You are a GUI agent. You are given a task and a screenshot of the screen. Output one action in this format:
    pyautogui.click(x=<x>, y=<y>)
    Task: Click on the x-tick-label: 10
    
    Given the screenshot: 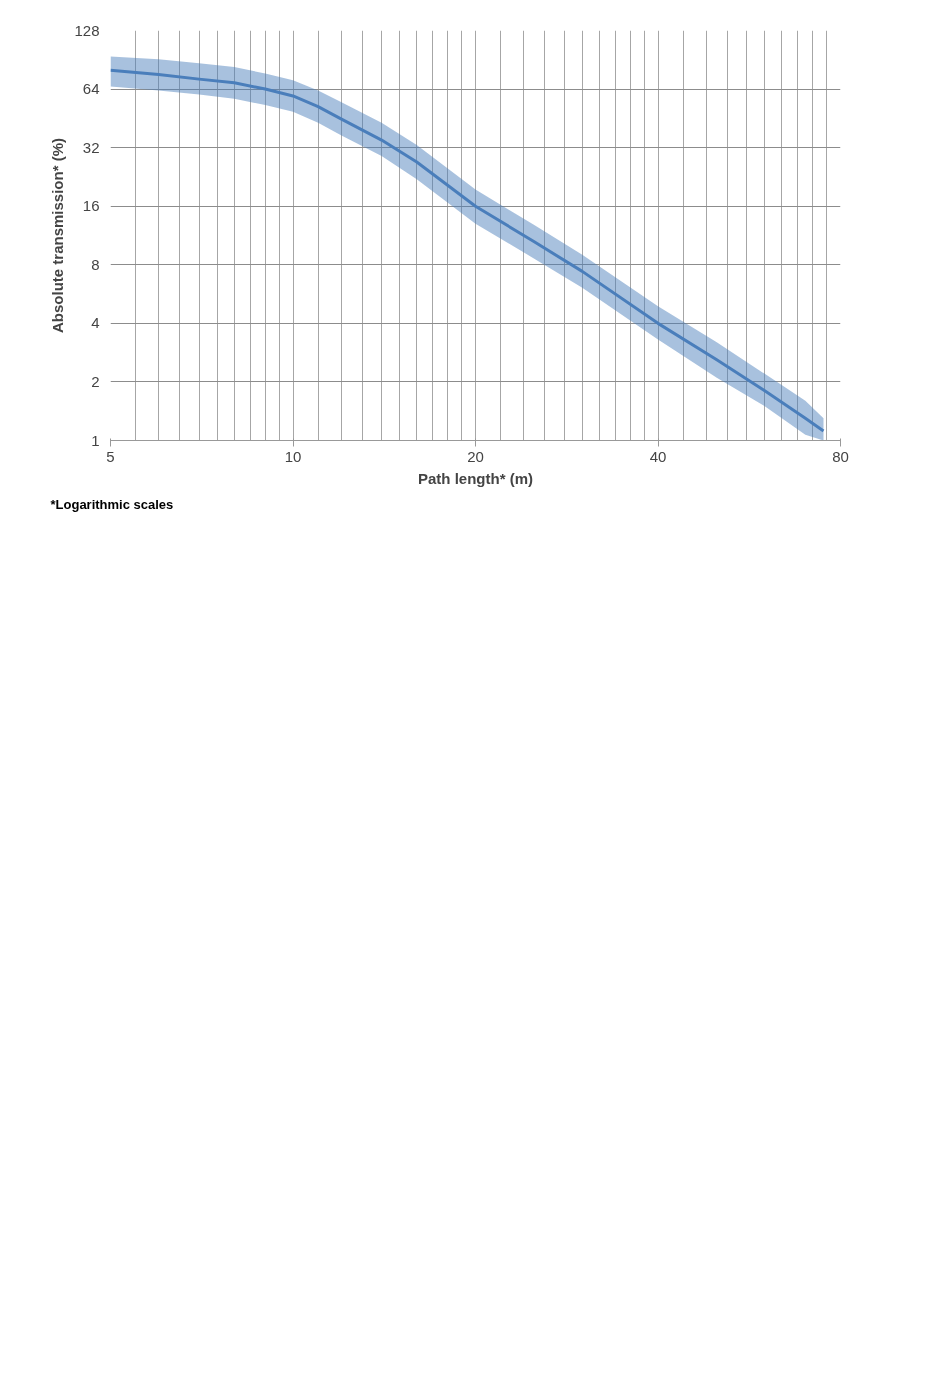 What is the action you would take?
    pyautogui.click(x=293, y=456)
    